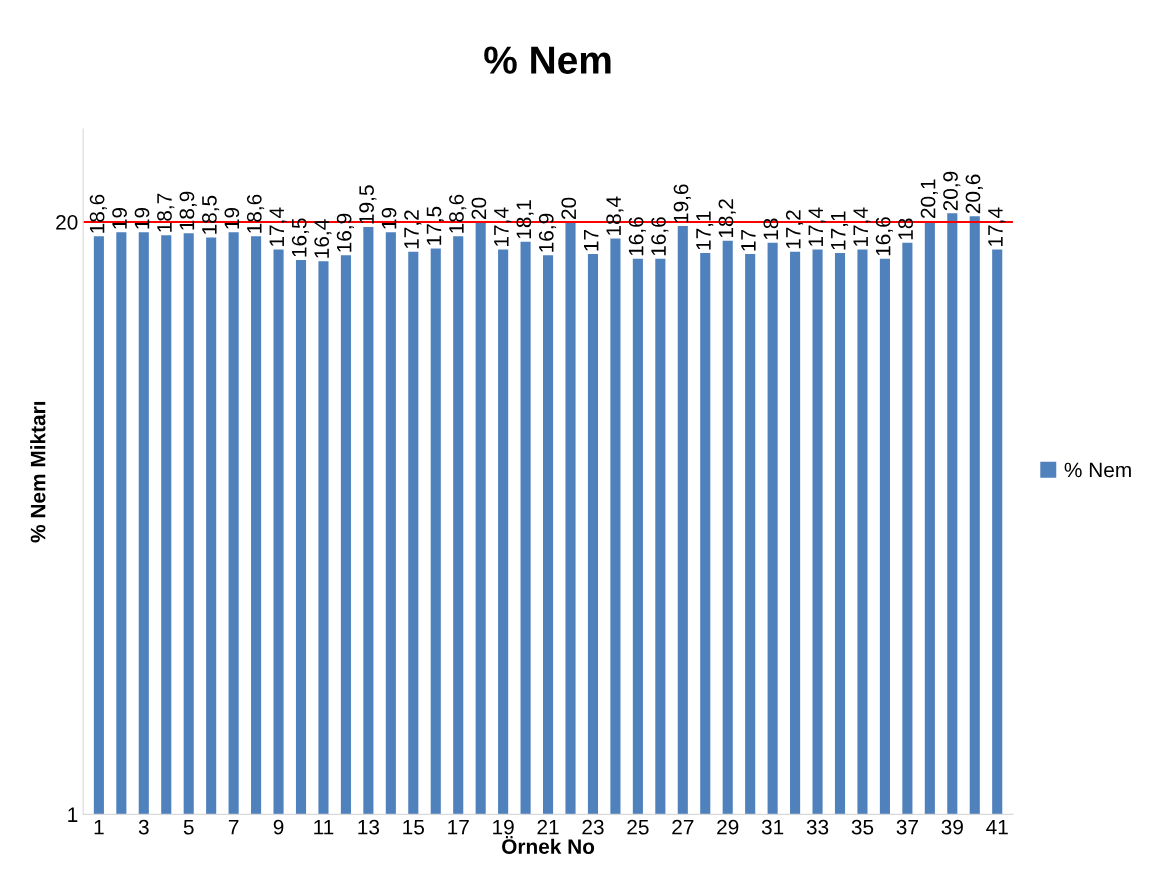 This screenshot has width=1155, height=890. What do you see at coordinates (188, 827) in the screenshot?
I see `x-tick-label: 5` at bounding box center [188, 827].